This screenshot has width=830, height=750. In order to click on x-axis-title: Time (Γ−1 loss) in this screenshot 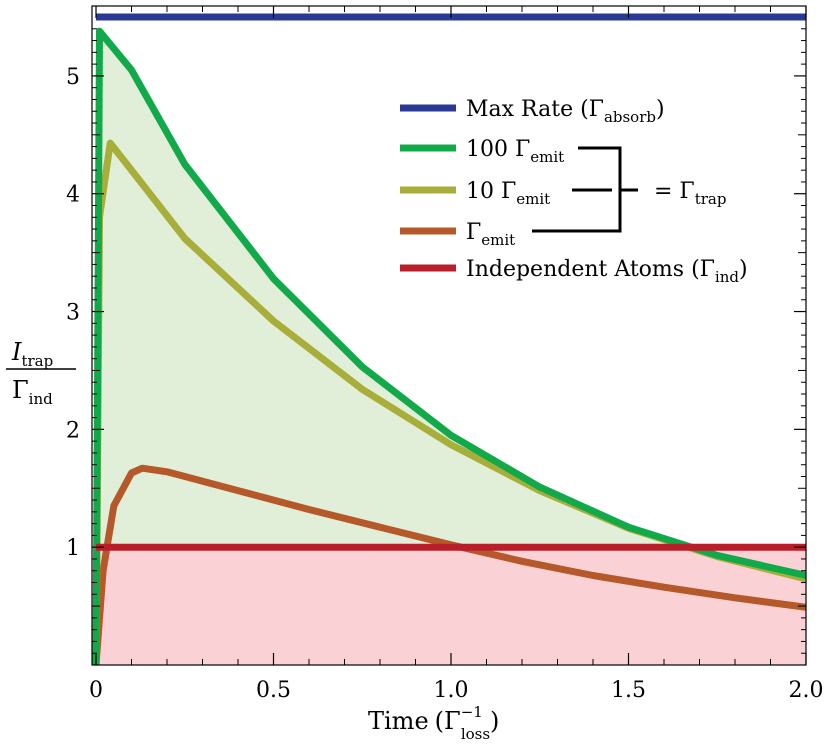, I will do `click(433, 723)`.